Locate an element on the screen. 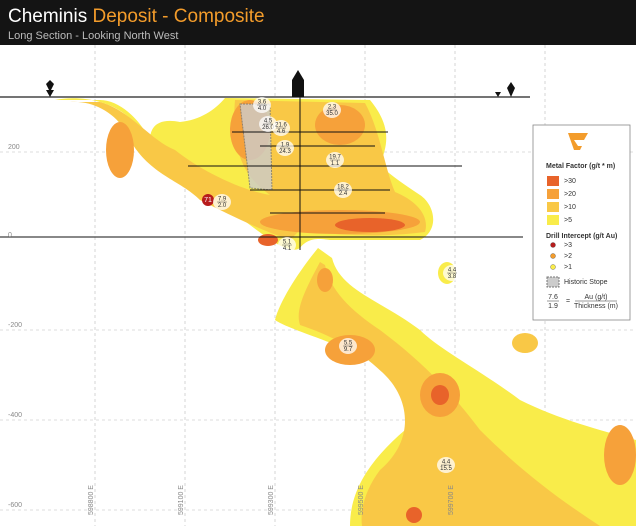 This screenshot has width=636, height=531. legend-label: >10 is located at coordinates (570, 207).